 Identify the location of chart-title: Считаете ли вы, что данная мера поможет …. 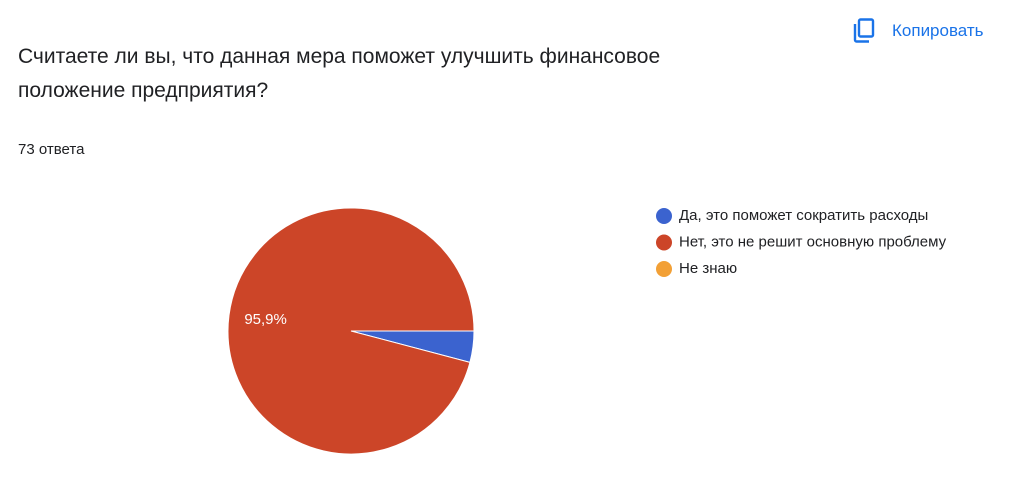
(339, 73).